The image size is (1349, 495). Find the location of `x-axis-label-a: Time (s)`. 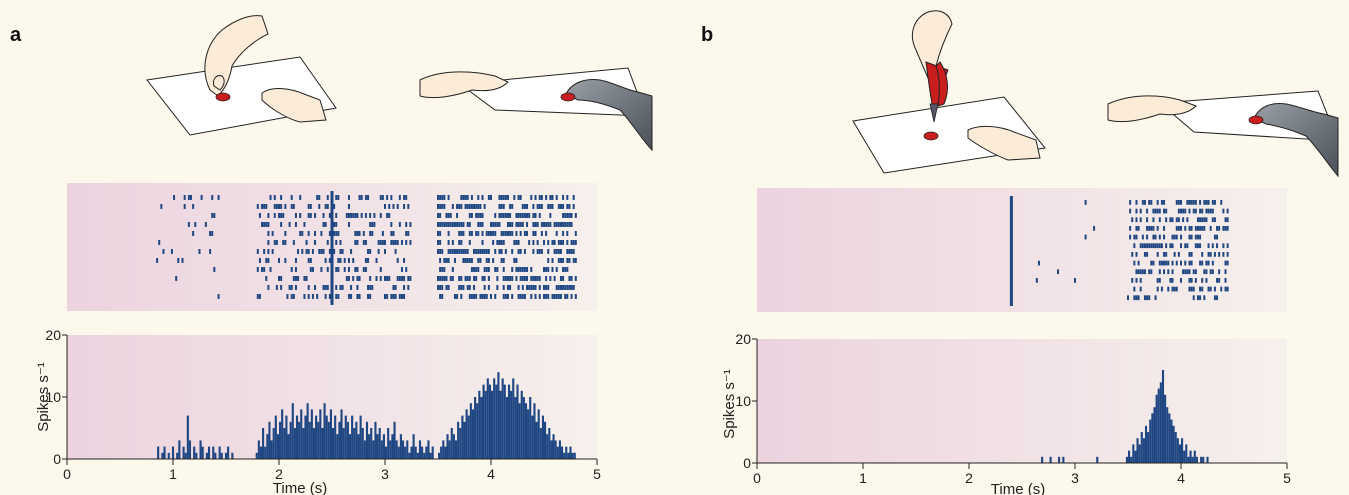

x-axis-label-a: Time (s) is located at coordinates (300, 487).